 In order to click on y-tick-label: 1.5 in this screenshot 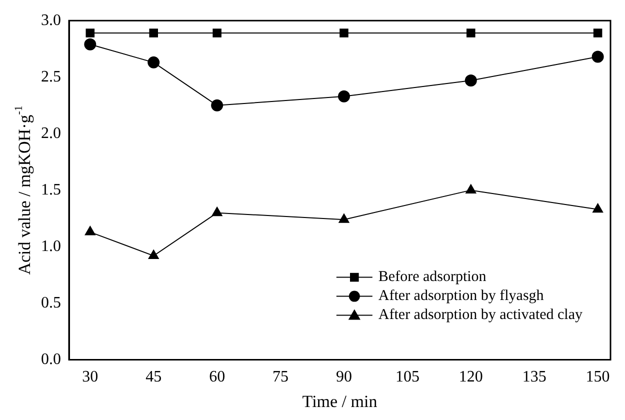, I will do `click(51, 189)`.